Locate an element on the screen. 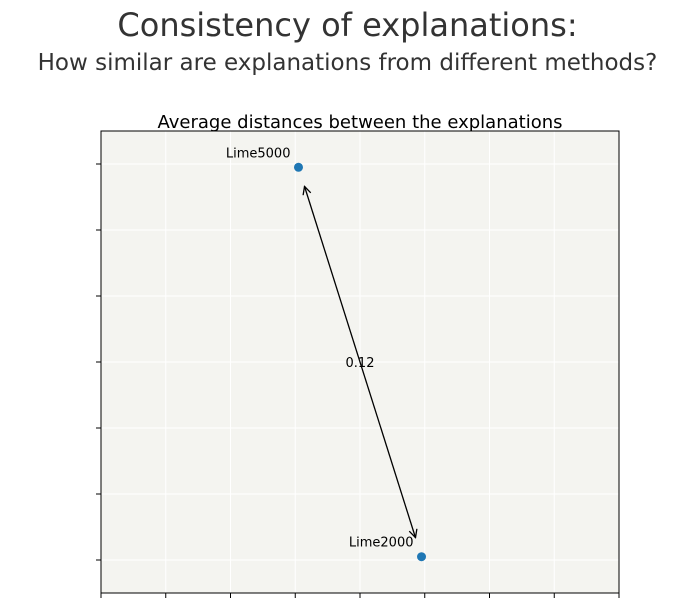  distance-arrow is located at coordinates (360, 361).